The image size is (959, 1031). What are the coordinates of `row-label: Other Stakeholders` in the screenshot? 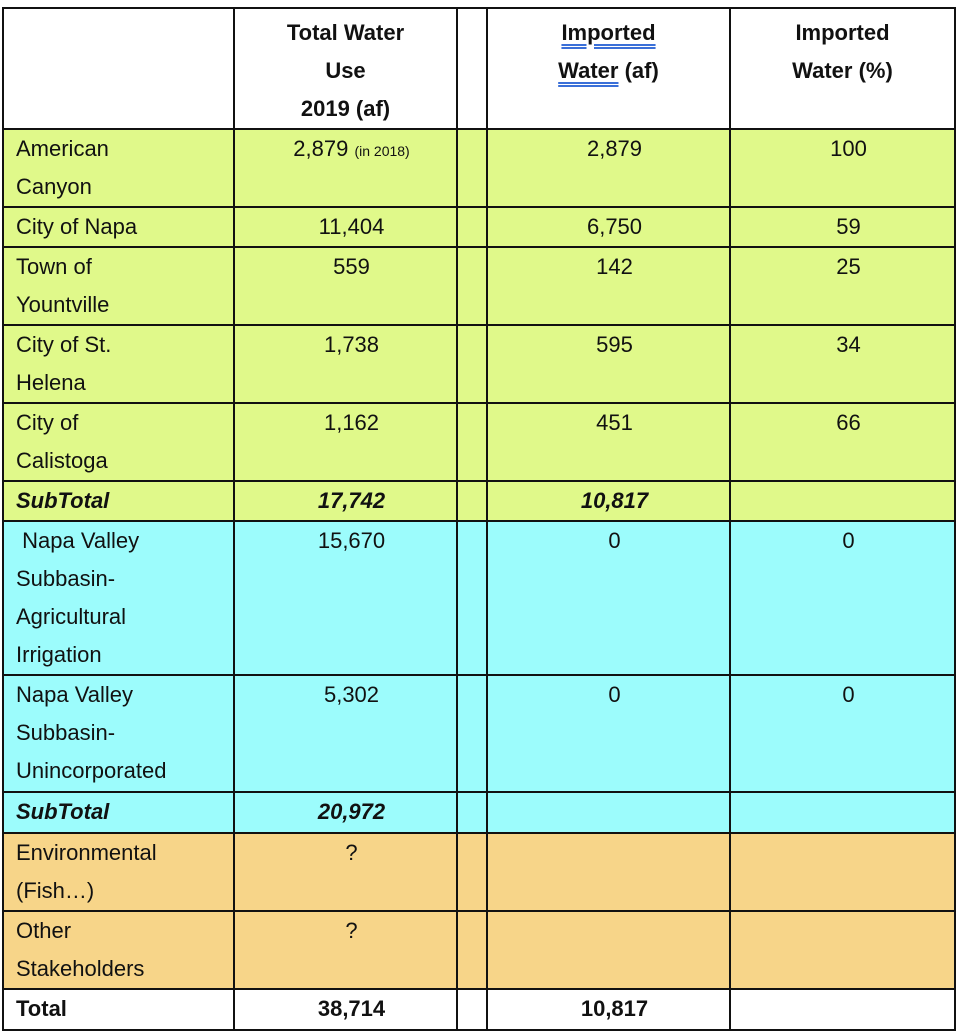 It's located at (118, 950).